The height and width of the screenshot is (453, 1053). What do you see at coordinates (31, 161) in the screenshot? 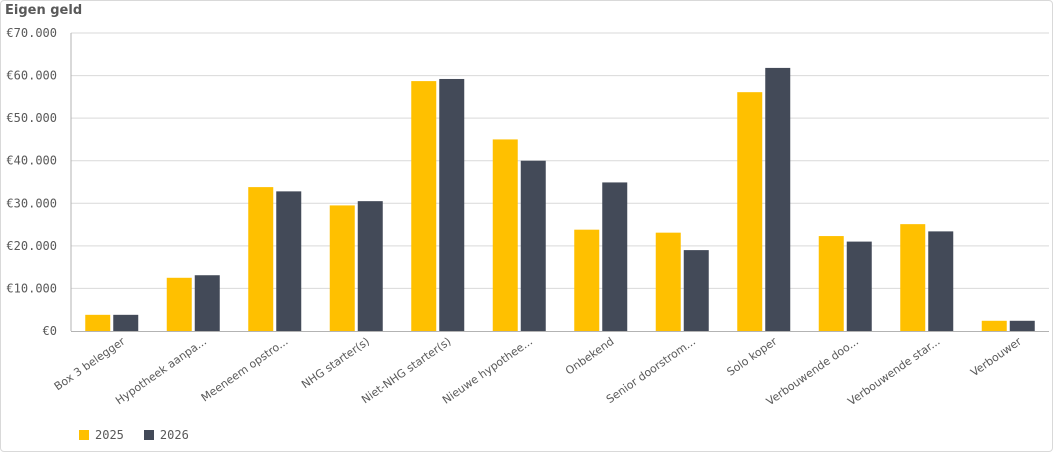
I see `y-tick-label: €40.000` at bounding box center [31, 161].